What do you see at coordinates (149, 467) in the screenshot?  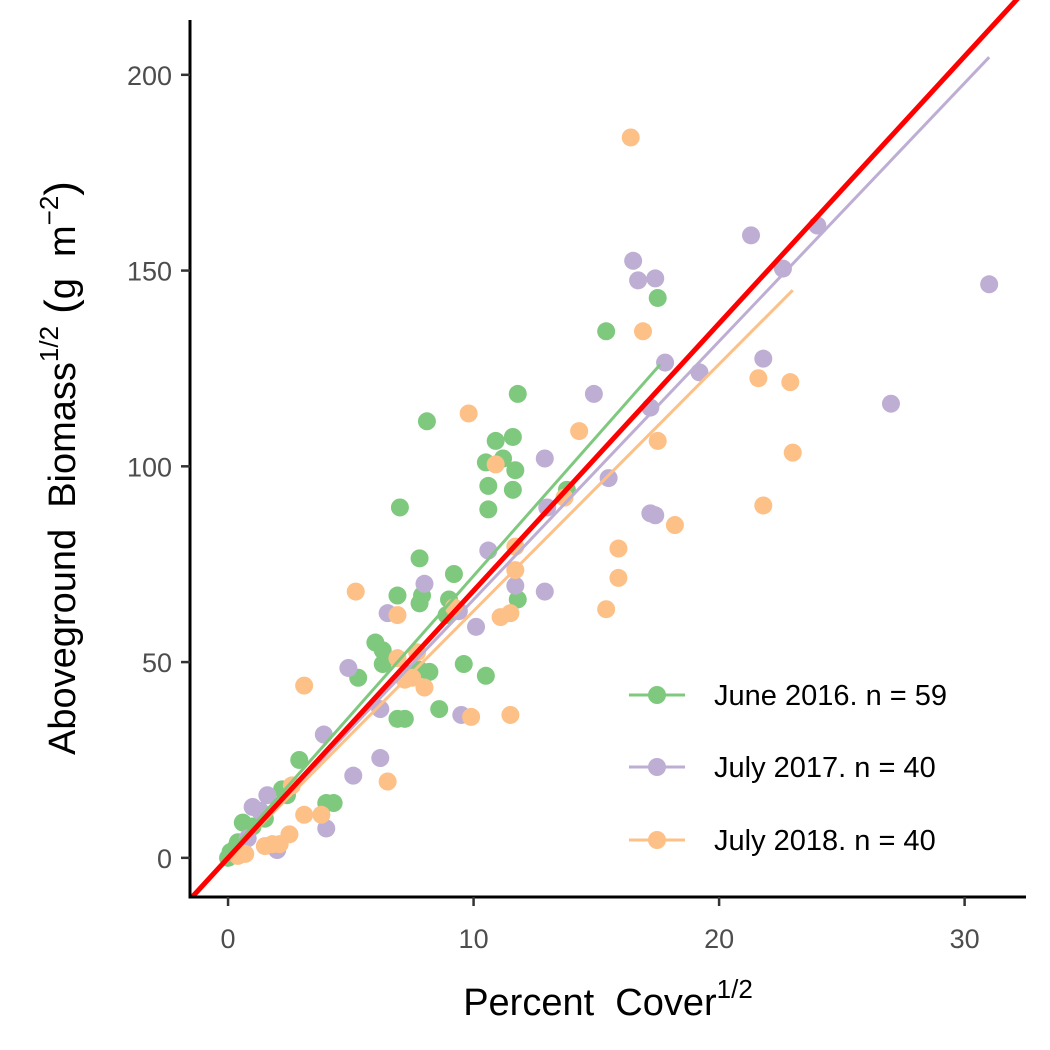 I see `y-tick-label: 100` at bounding box center [149, 467].